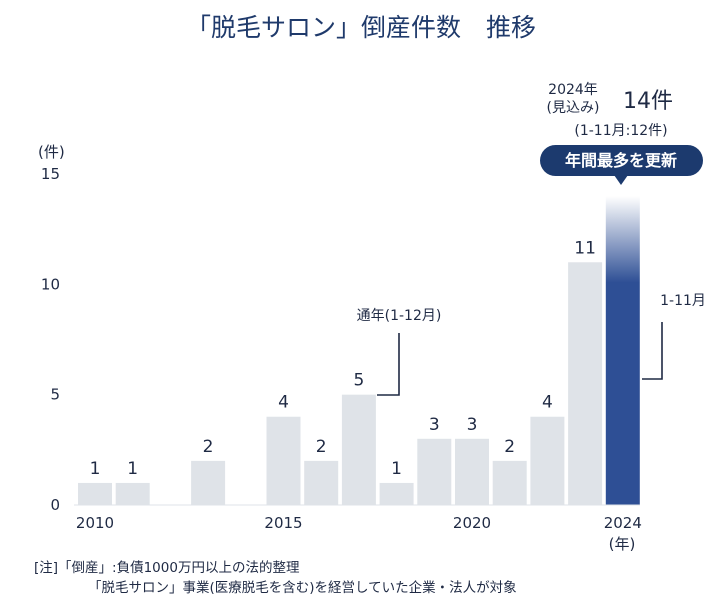 This screenshot has height=598, width=722. What do you see at coordinates (55, 505) in the screenshot?
I see `y-tick-label: 0` at bounding box center [55, 505].